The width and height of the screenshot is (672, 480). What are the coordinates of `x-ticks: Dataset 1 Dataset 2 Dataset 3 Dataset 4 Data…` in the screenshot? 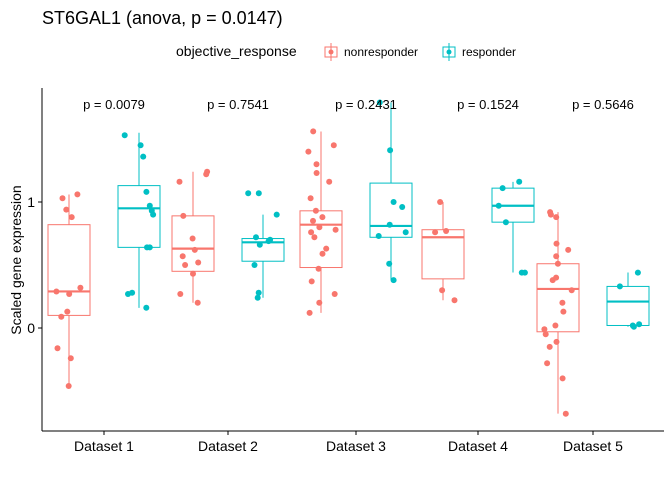 It's located at (348, 442).